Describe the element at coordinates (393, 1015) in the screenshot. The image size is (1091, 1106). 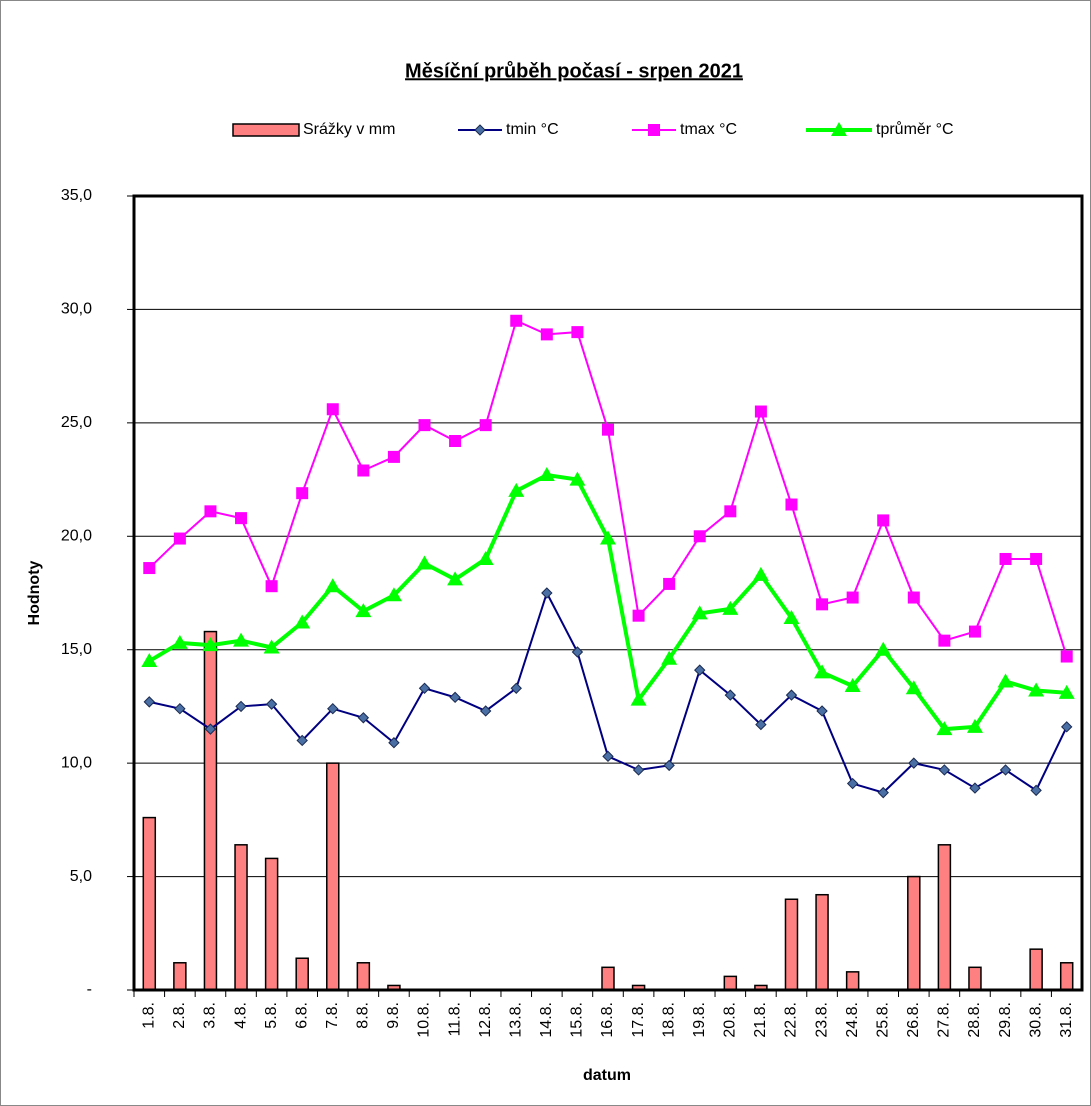
I see `x-tick-label: 9.8.` at that location.